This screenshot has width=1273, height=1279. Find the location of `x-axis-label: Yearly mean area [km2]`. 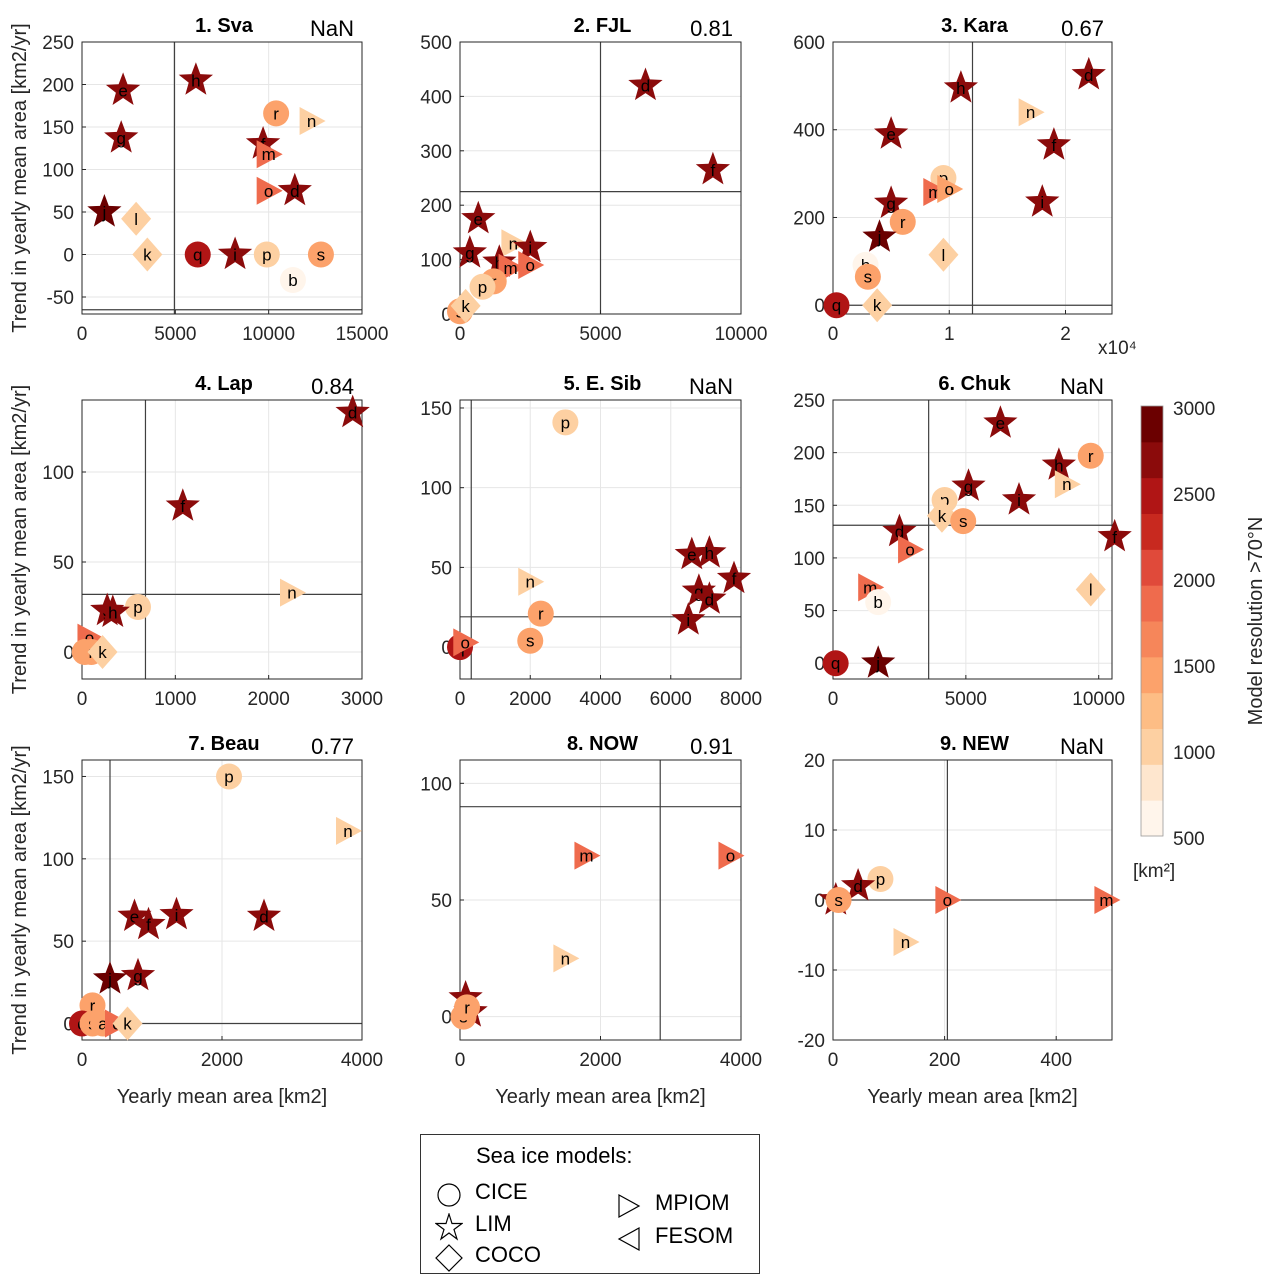

x-axis-label: Yearly mean area [km2] is located at coordinates (972, 1097).